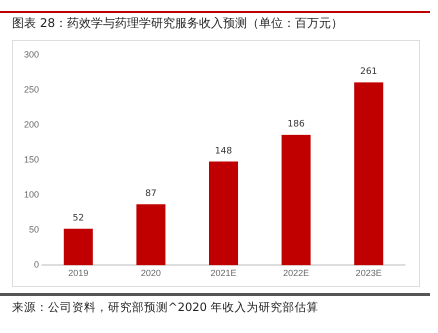 This screenshot has width=438, height=333. Describe the element at coordinates (37, 265) in the screenshot. I see `y-tick-label: 0` at that location.